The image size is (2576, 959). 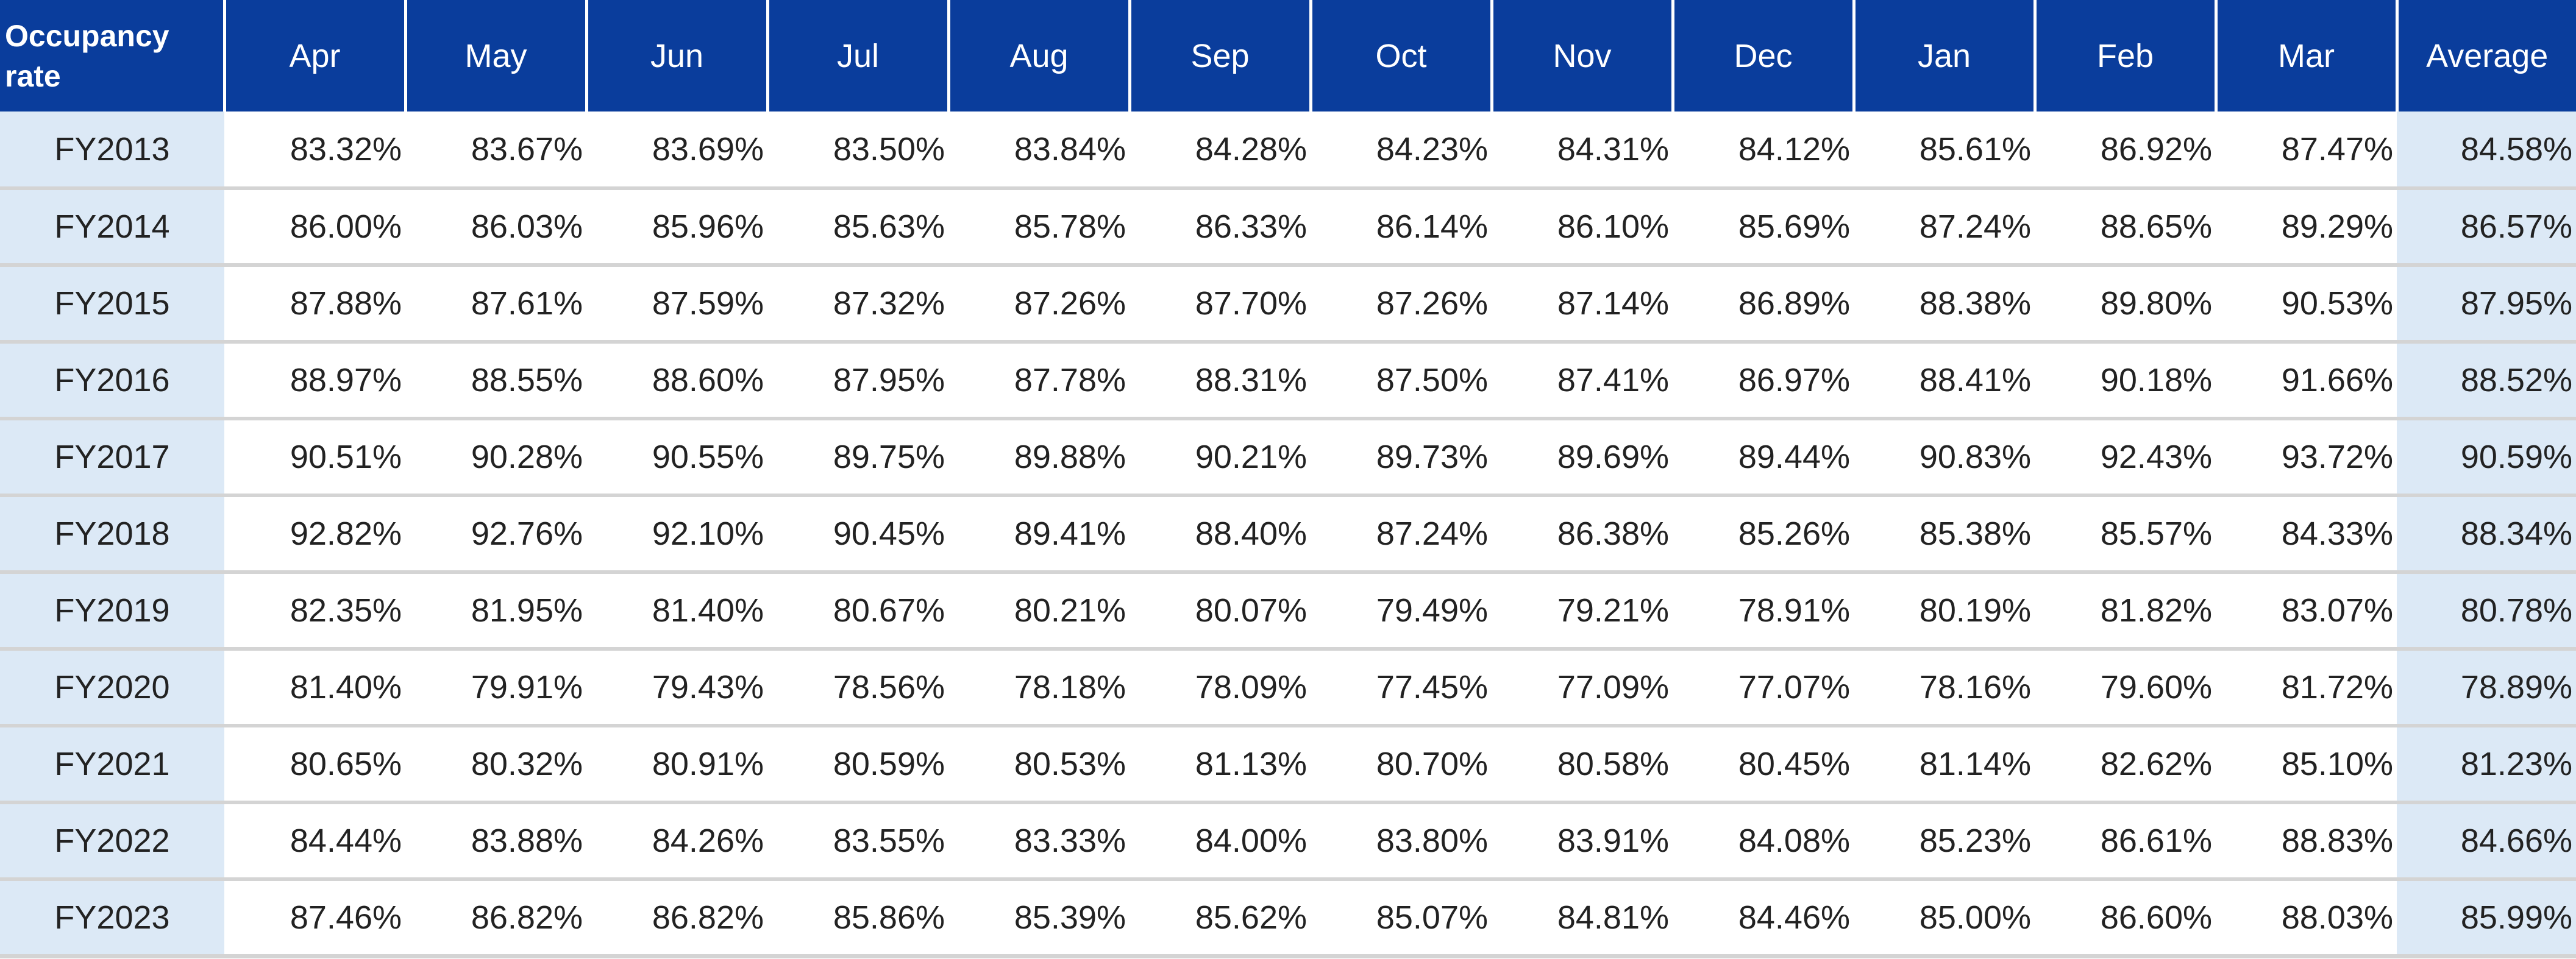 I want to click on occupancy-value-cell: 81.72%, so click(x=2306, y=688).